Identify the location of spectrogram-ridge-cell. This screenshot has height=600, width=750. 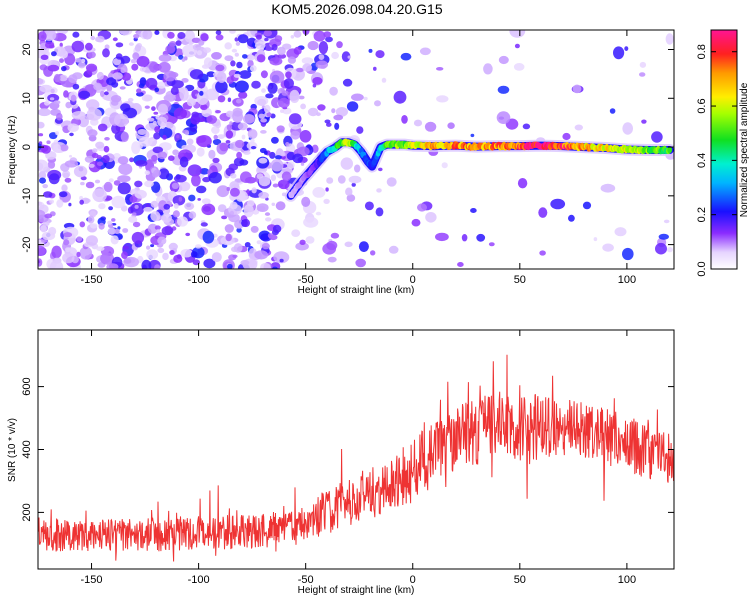
(670, 150).